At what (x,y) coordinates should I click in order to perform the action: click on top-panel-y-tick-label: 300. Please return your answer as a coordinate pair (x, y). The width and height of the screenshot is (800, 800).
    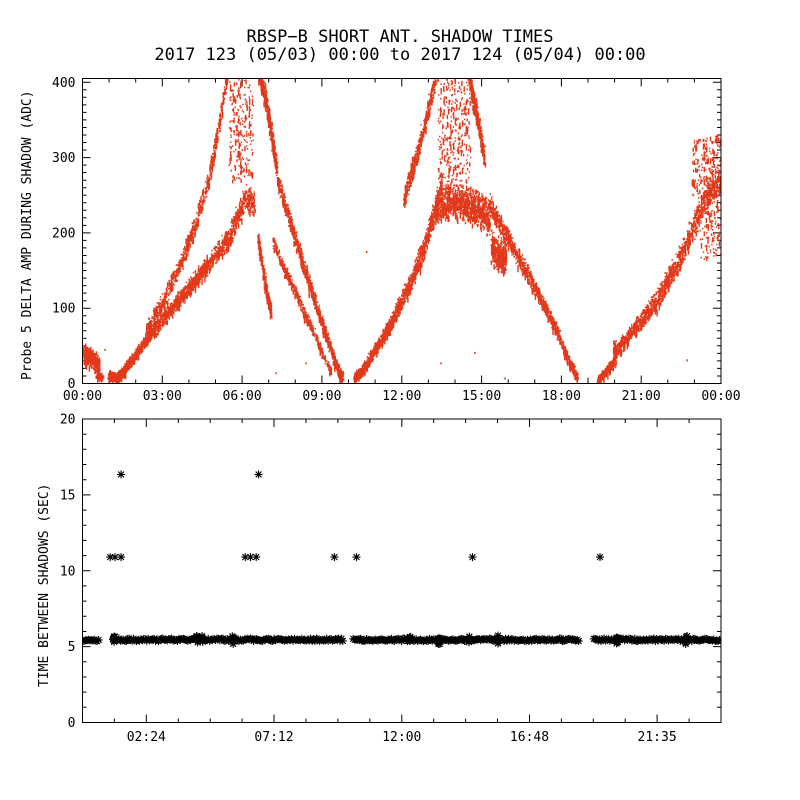
    Looking at the image, I should click on (63, 158).